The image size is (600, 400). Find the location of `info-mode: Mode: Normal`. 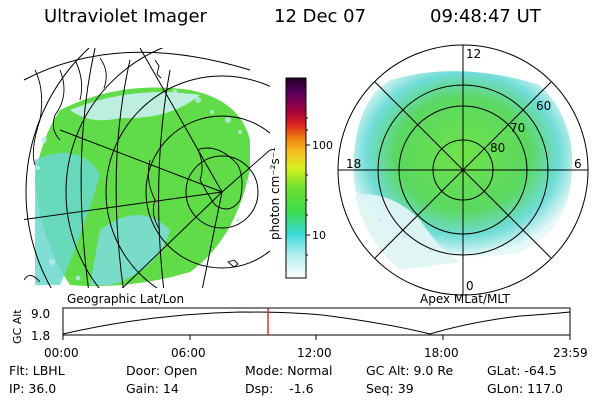

info-mode: Mode: Normal is located at coordinates (289, 370).